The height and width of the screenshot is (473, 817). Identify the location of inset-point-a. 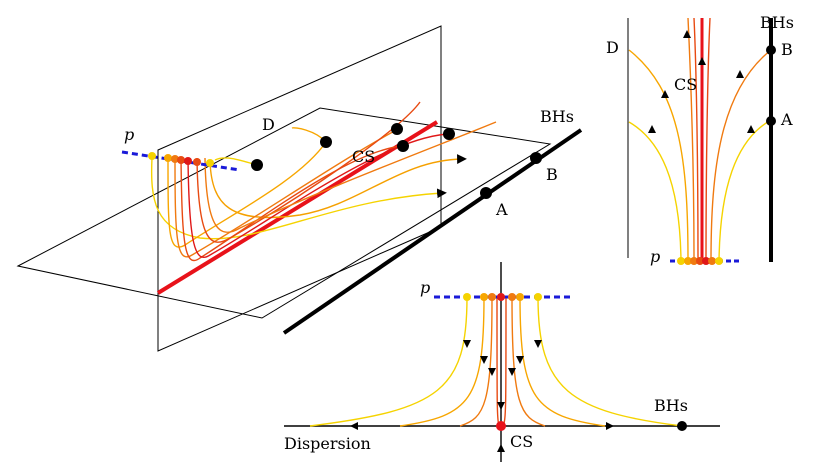
(771, 121).